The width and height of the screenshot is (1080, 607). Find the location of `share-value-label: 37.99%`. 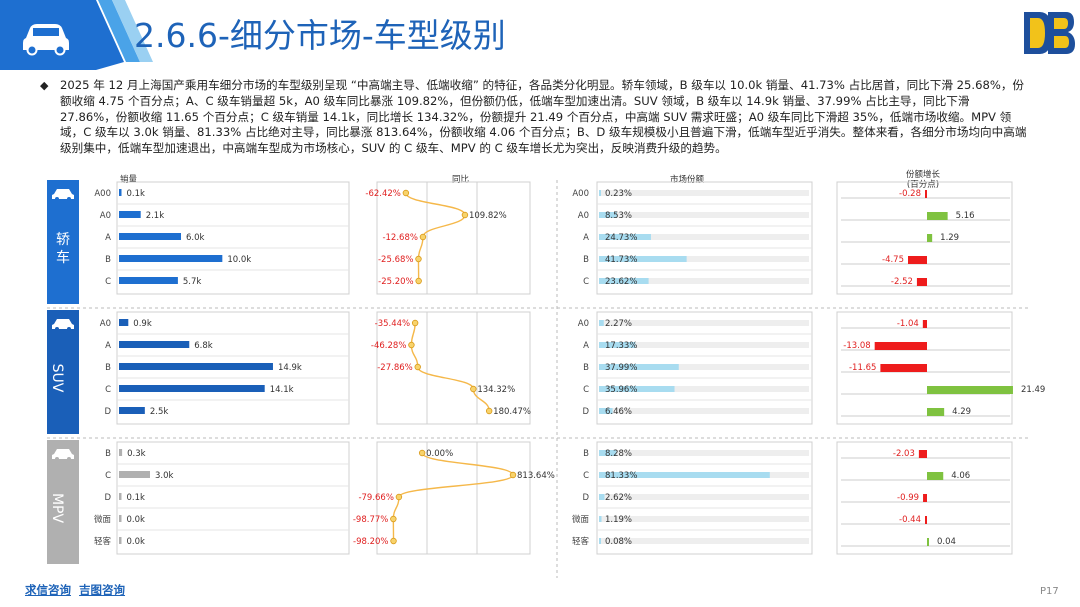

share-value-label: 37.99% is located at coordinates (621, 368).